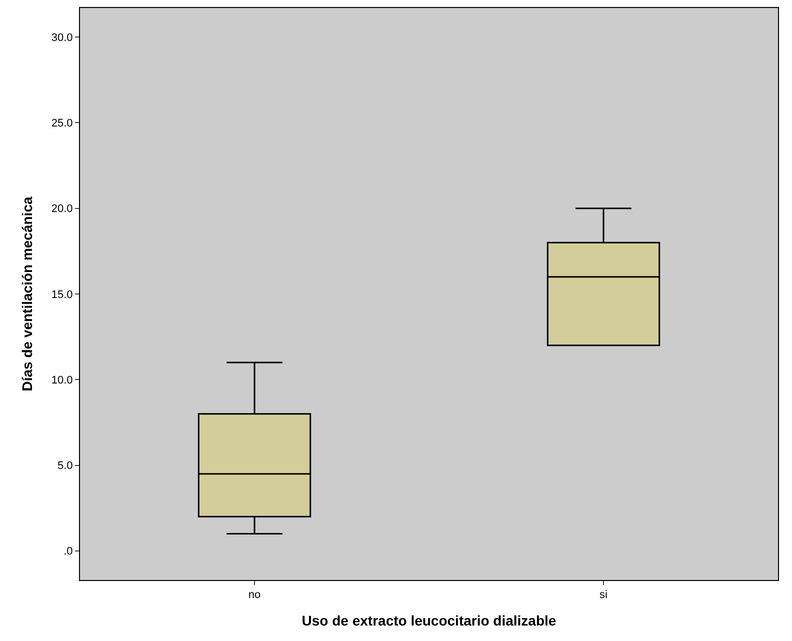 The height and width of the screenshot is (641, 792). I want to click on y-axis-title: Días de ventilación mecánica, so click(26, 294).